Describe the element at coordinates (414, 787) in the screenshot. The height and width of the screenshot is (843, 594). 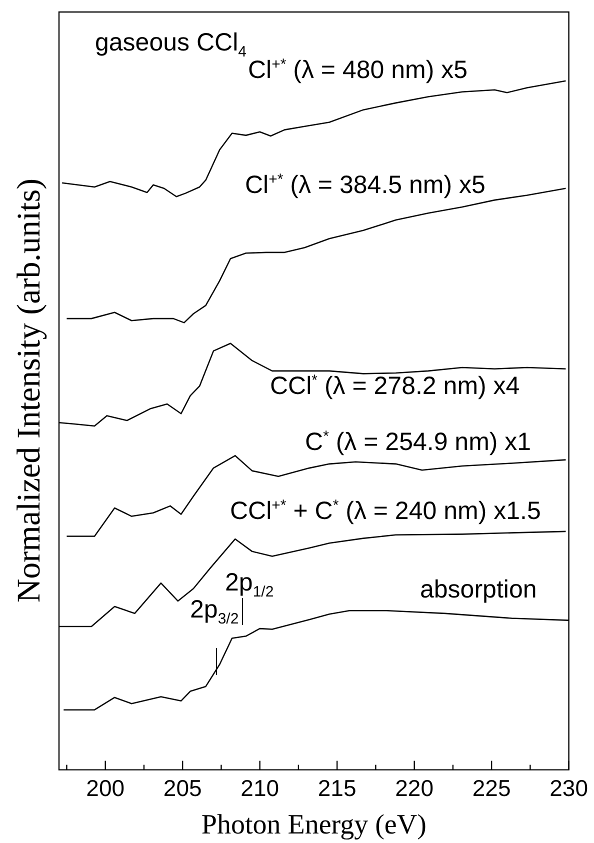
I see `x-tick-label: 220` at that location.